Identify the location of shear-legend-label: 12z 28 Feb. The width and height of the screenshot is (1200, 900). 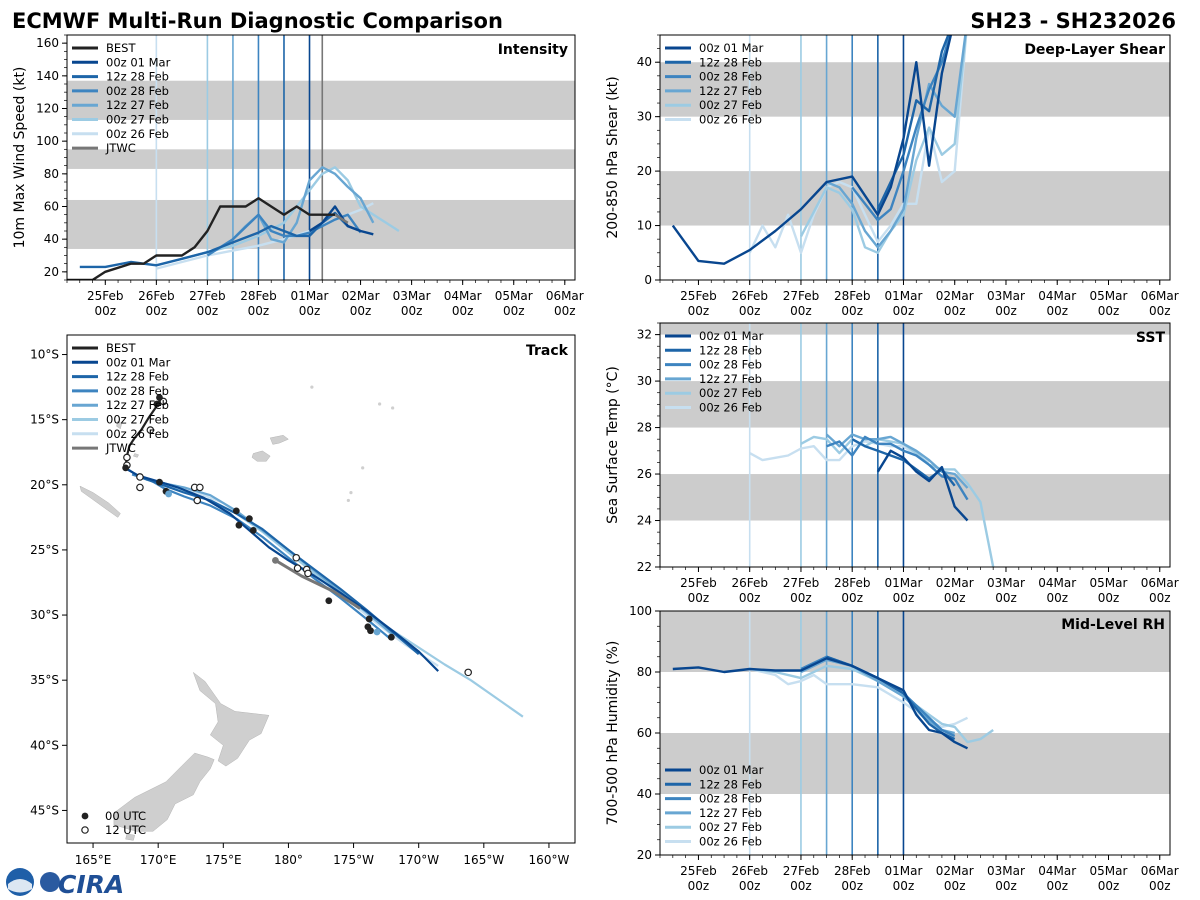
(730, 62).